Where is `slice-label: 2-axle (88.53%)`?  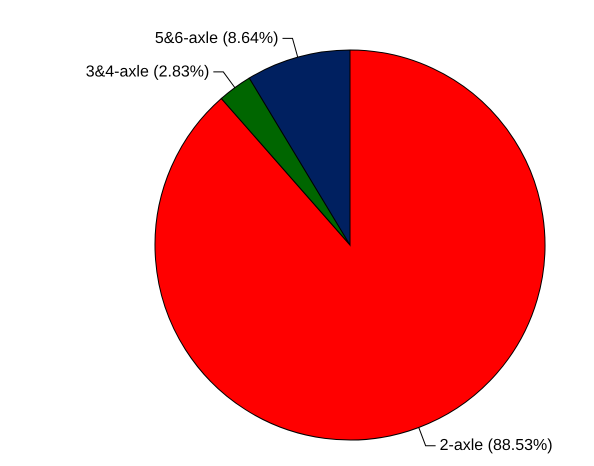
slice-label: 2-axle (88.53%) is located at coordinates (496, 445).